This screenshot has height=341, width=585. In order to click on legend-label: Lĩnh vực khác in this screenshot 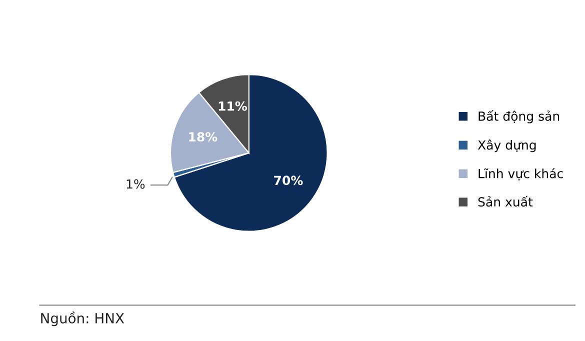, I will do `click(520, 174)`.